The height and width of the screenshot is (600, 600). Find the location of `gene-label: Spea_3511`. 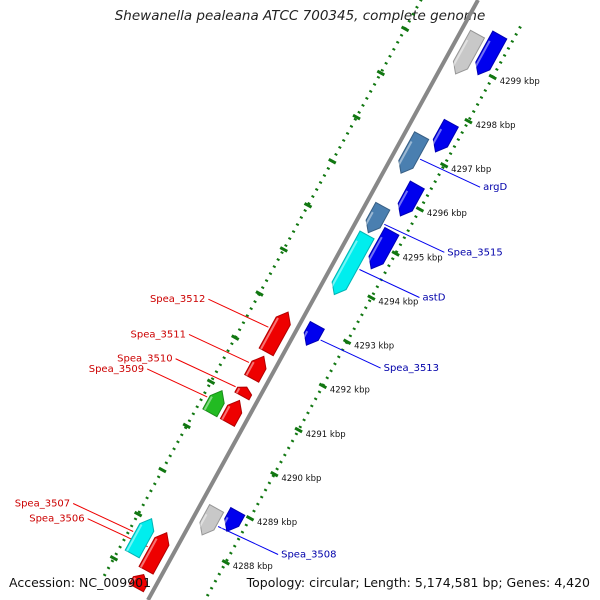

gene-label: Spea_3511 is located at coordinates (158, 334).